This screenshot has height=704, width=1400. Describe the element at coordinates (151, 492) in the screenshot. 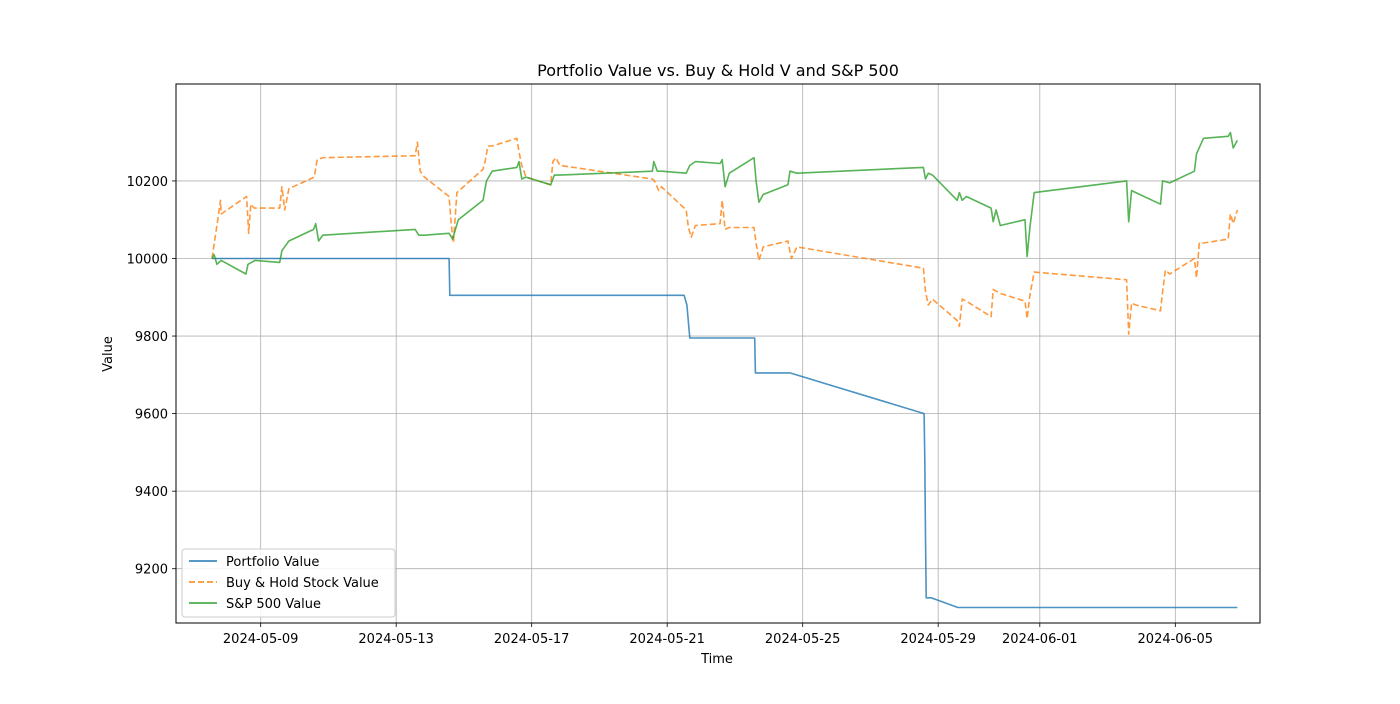

I see `y-tick-label: 9400` at that location.